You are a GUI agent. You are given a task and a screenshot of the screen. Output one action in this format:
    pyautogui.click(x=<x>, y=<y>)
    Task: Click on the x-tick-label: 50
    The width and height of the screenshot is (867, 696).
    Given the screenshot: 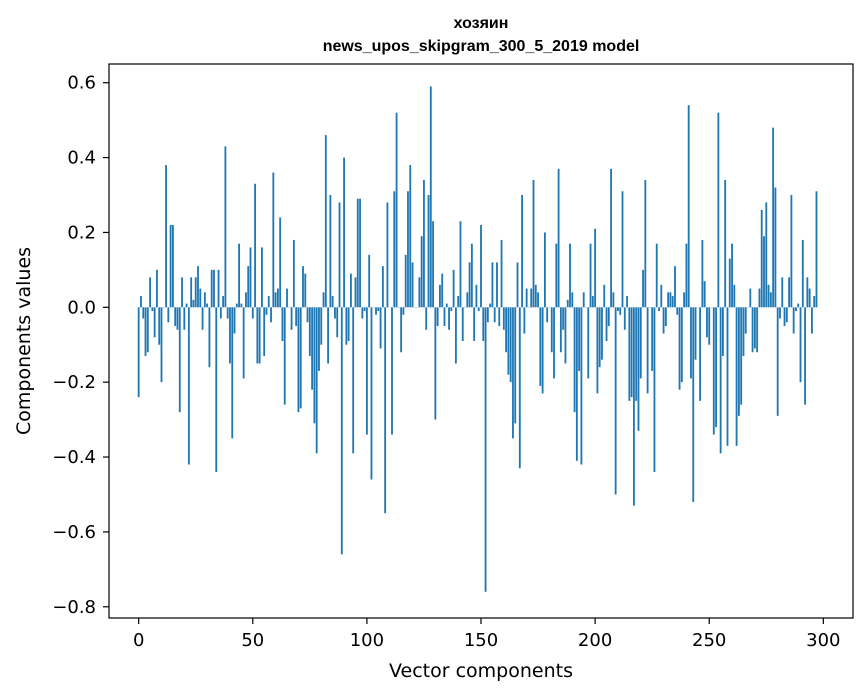 What is the action you would take?
    pyautogui.click(x=252, y=640)
    